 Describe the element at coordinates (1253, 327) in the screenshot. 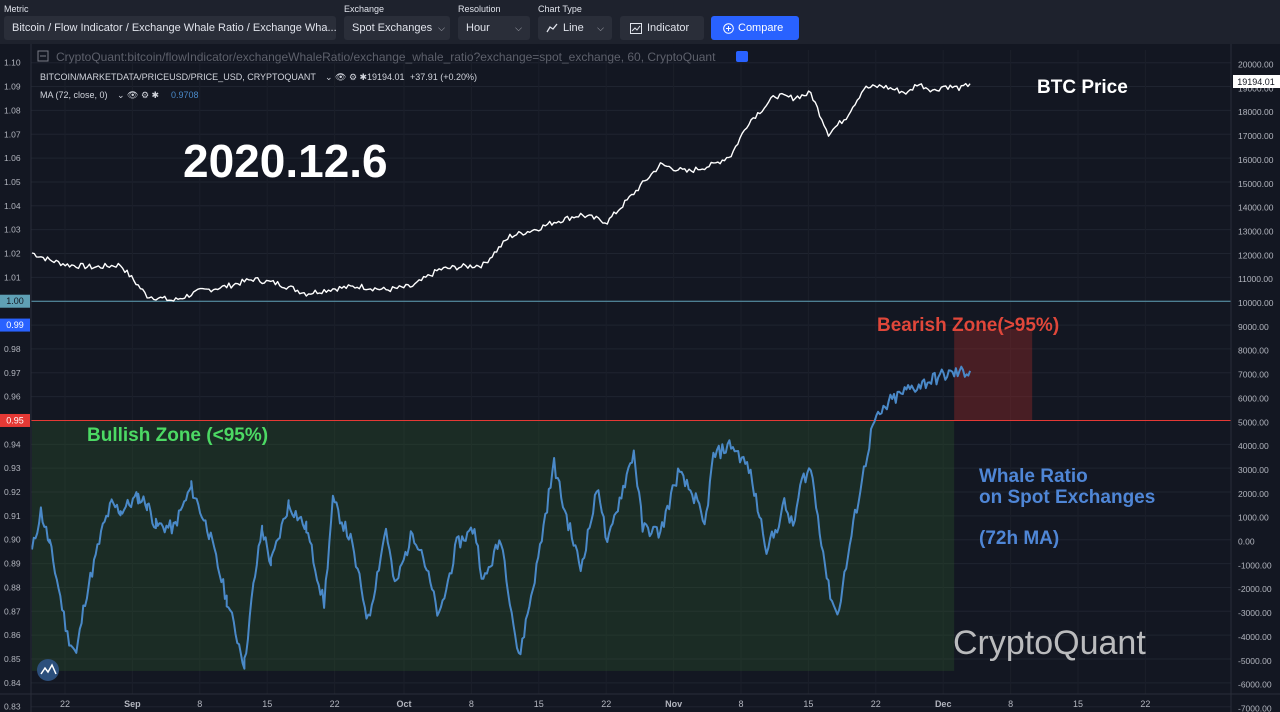

I see `right-tick-label: 9000.00` at that location.